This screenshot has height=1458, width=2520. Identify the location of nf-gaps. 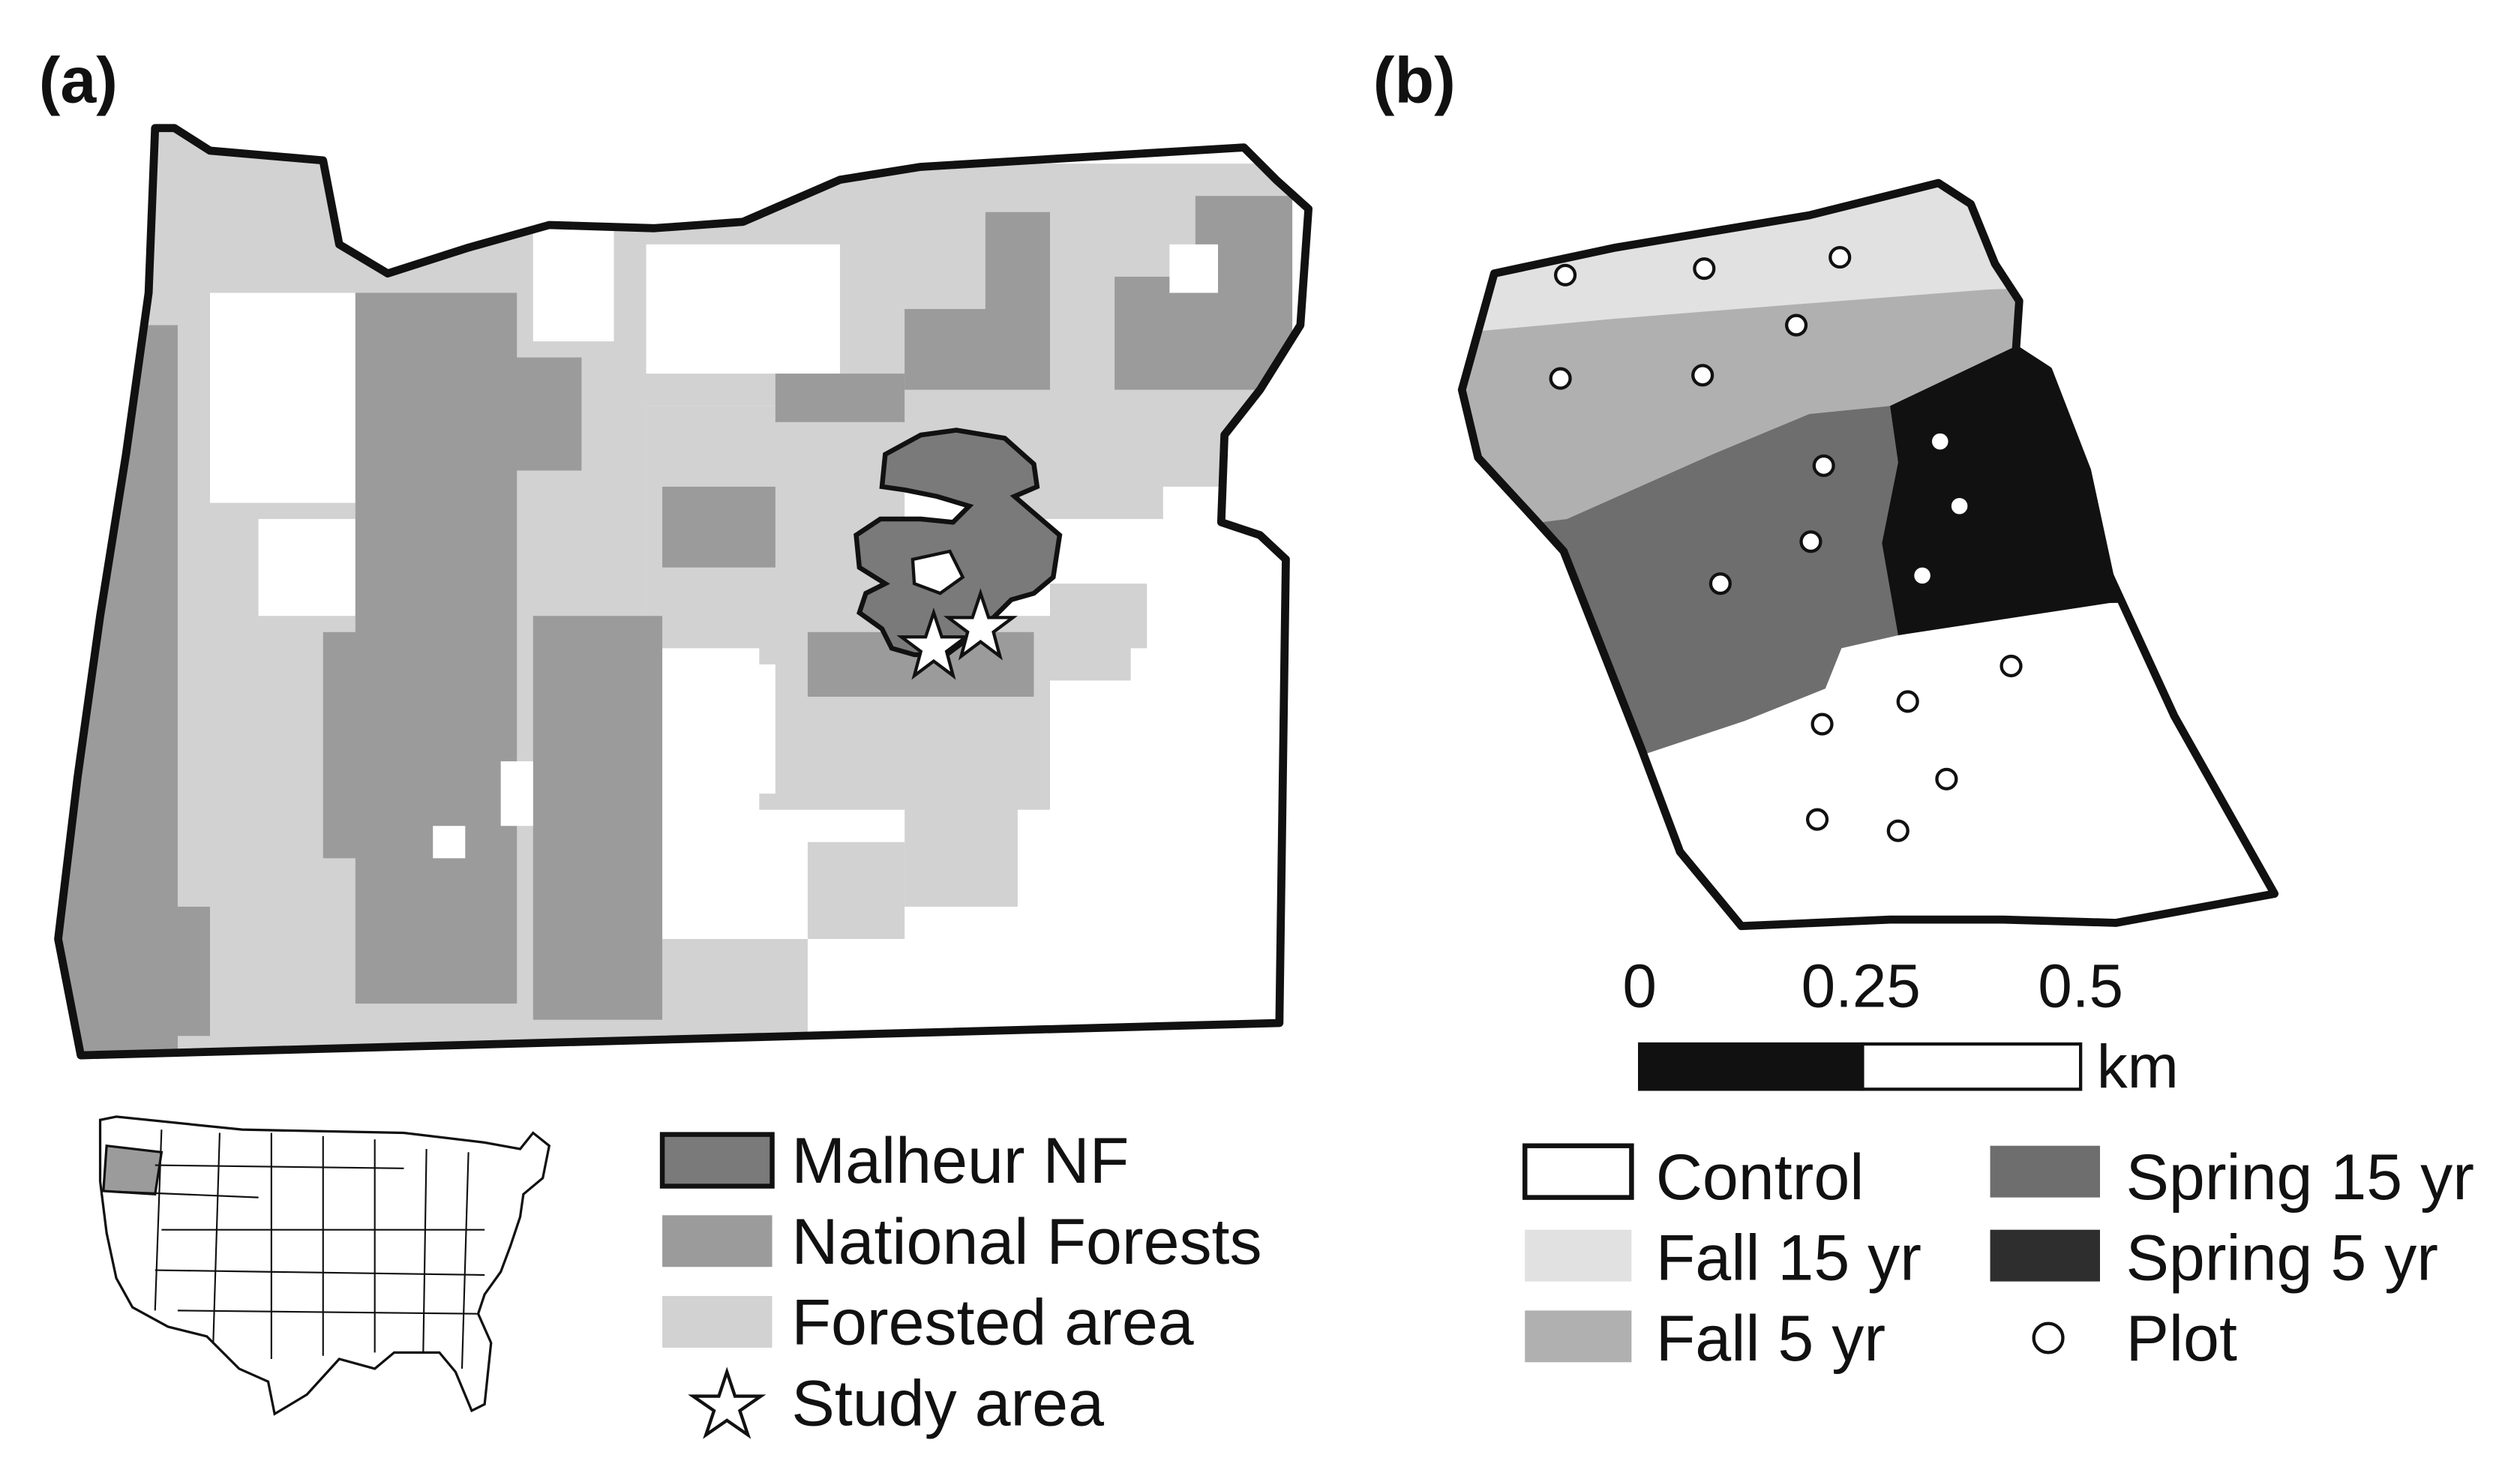
(825, 551).